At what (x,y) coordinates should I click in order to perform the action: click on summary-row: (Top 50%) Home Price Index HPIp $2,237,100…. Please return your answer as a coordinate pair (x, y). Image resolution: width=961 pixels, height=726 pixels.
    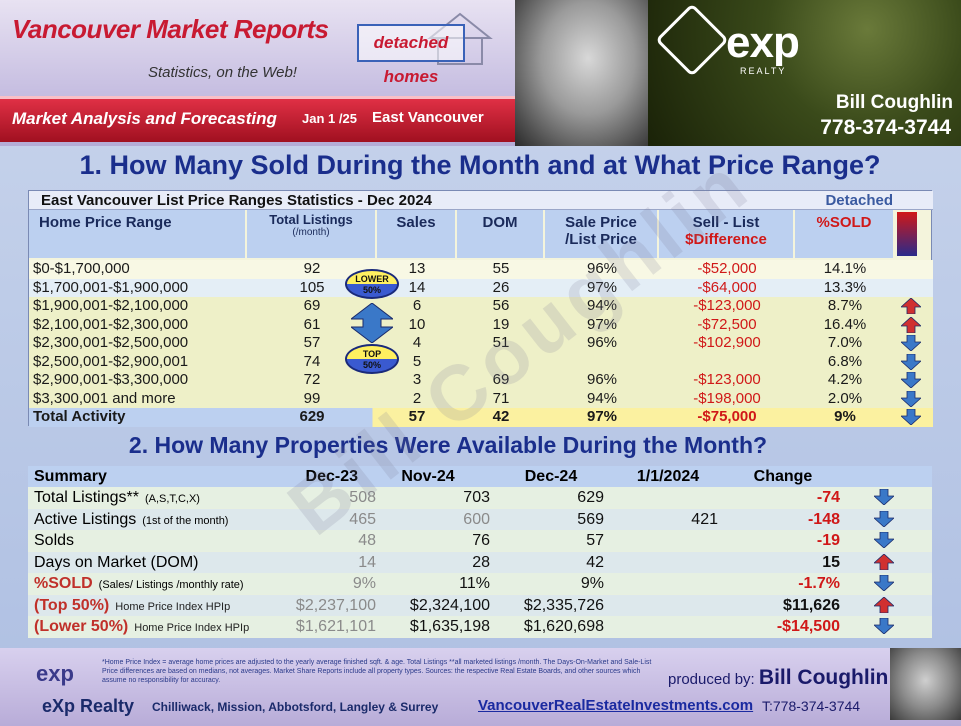
    Looking at the image, I should click on (480, 605).